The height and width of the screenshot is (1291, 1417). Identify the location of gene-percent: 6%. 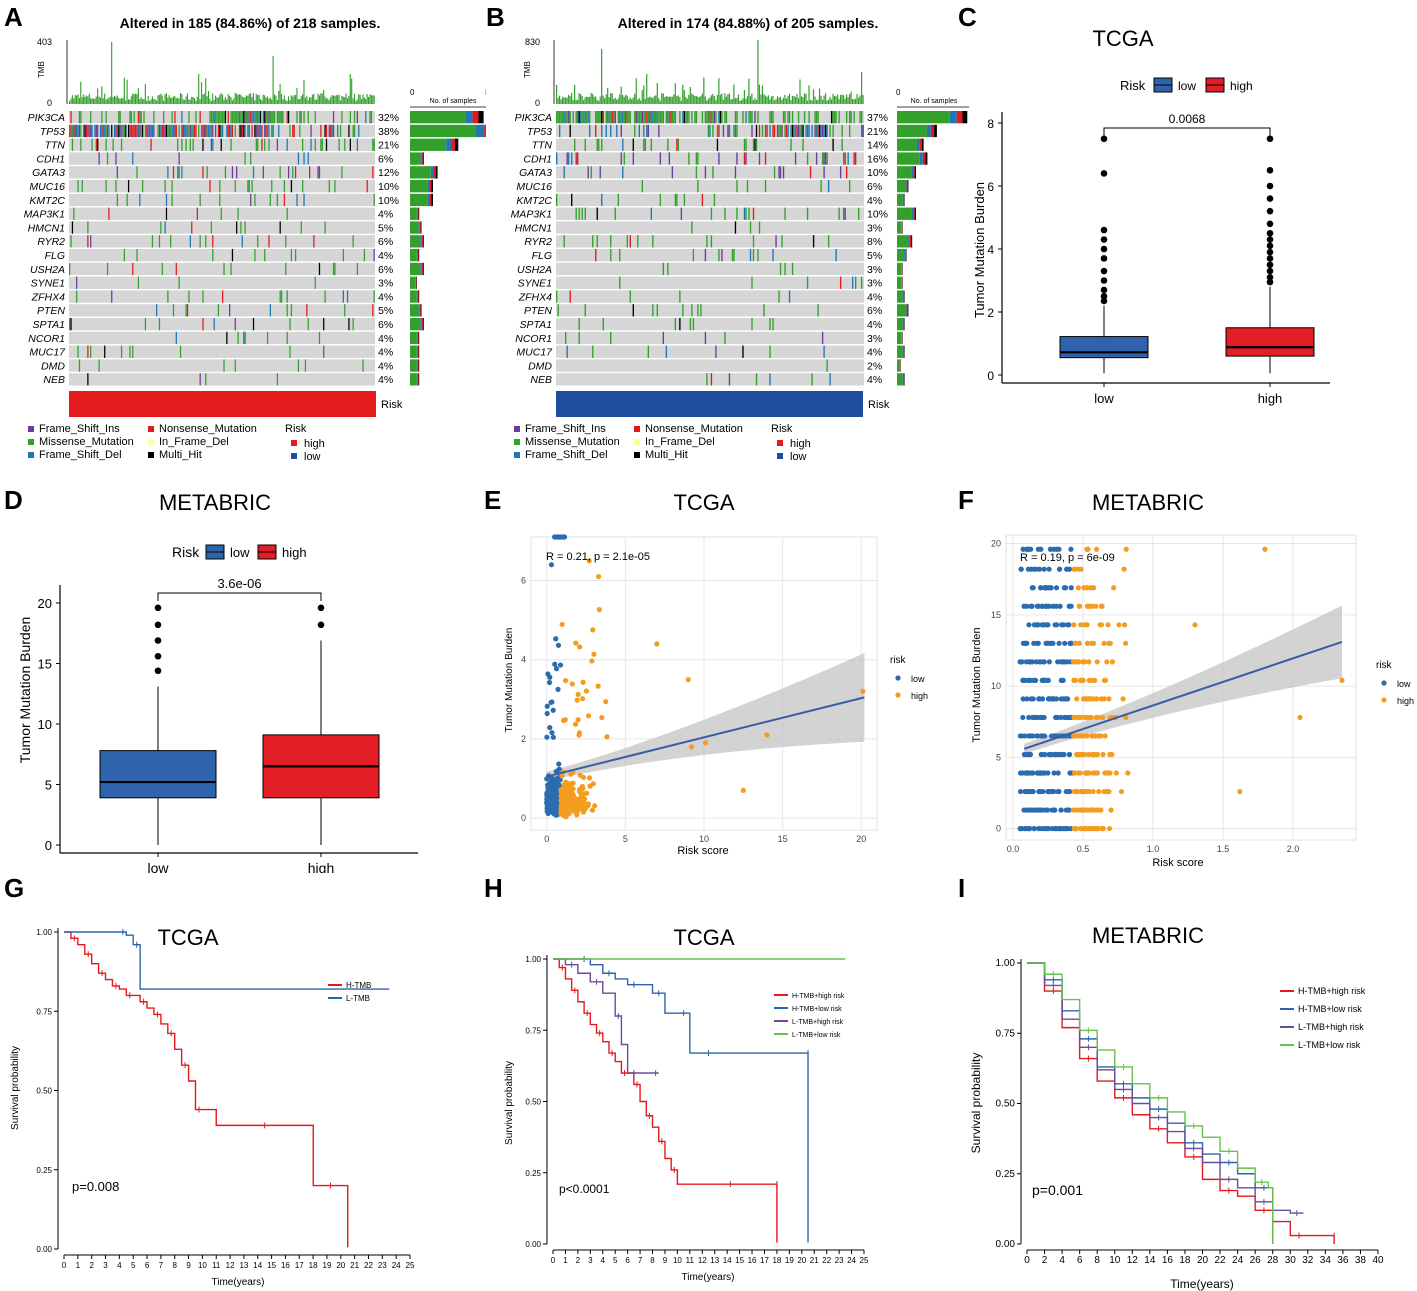
(874, 311).